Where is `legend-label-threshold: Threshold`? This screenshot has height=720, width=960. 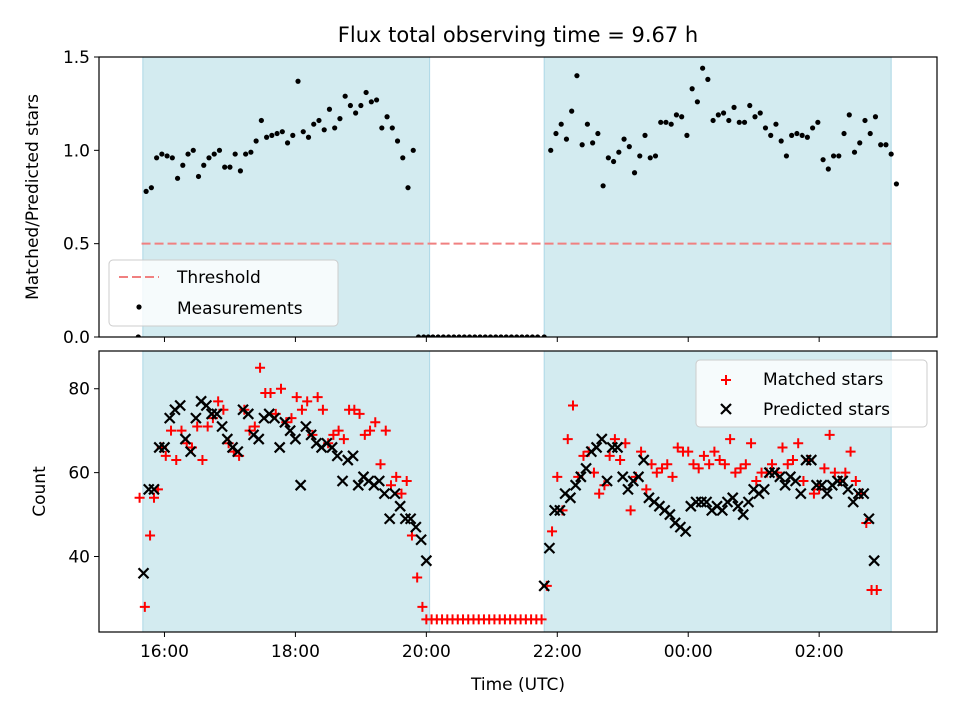 legend-label-threshold: Threshold is located at coordinates (218, 278).